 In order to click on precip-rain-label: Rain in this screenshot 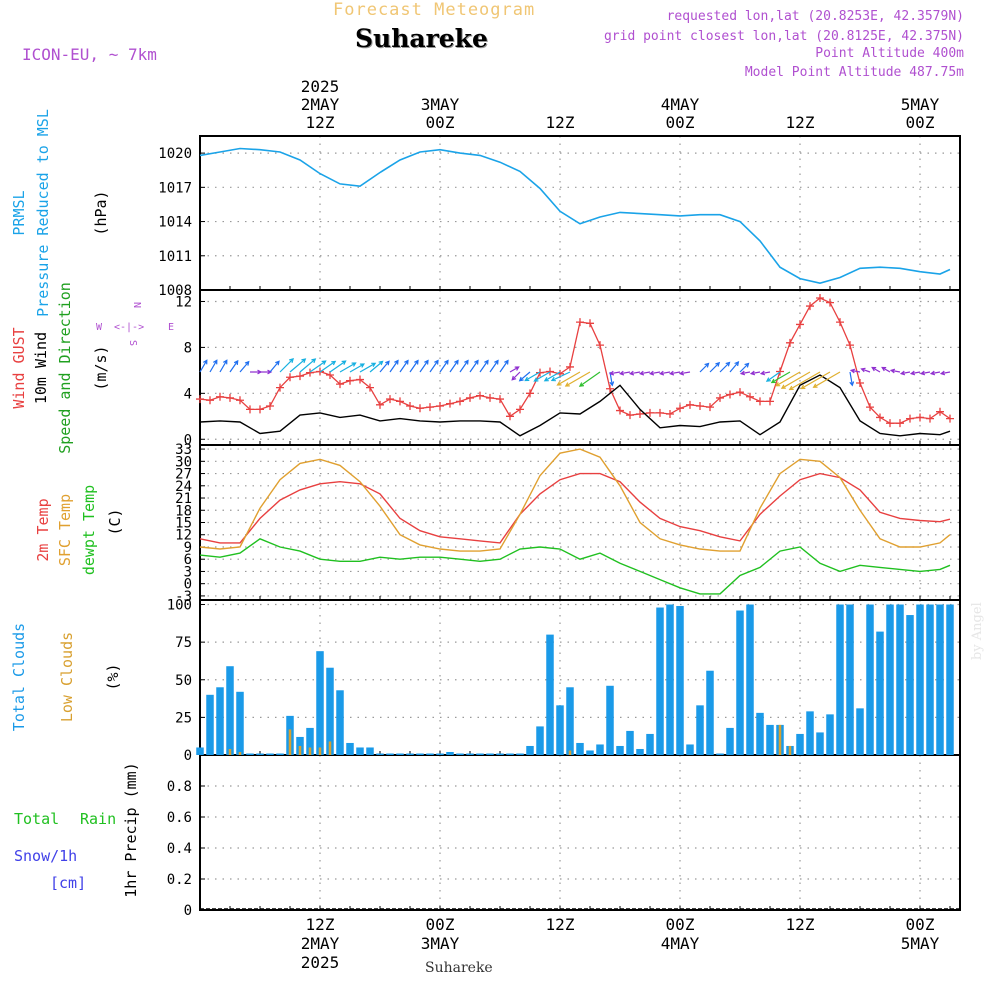, I will do `click(98, 819)`.